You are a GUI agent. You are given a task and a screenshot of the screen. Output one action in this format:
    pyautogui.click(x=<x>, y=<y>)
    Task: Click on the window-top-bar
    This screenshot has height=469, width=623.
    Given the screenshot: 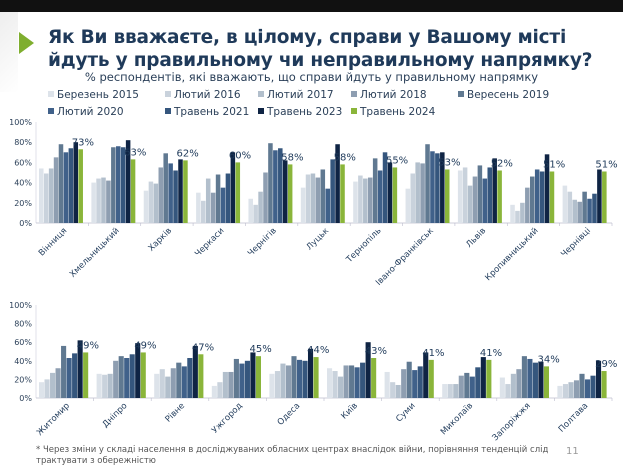 What is the action you would take?
    pyautogui.click(x=311, y=6)
    